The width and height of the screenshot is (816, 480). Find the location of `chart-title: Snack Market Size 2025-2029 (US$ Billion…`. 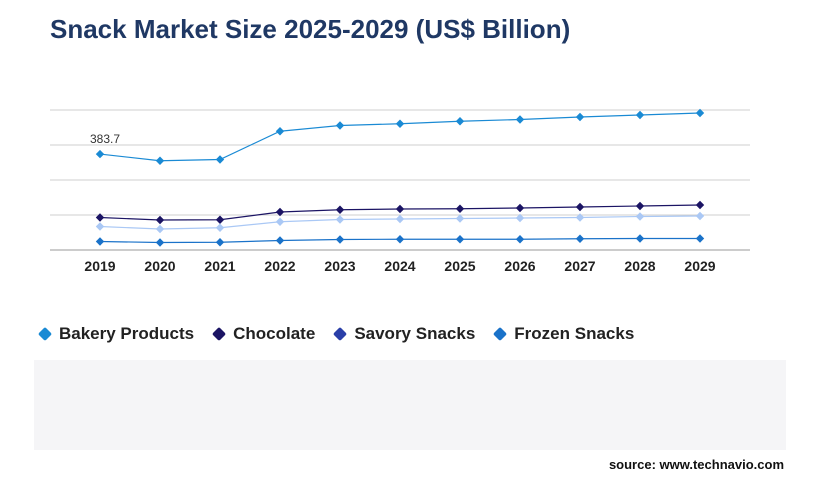

chart-title: Snack Market Size 2025-2029 (US$ Billion… is located at coordinates (310, 29).